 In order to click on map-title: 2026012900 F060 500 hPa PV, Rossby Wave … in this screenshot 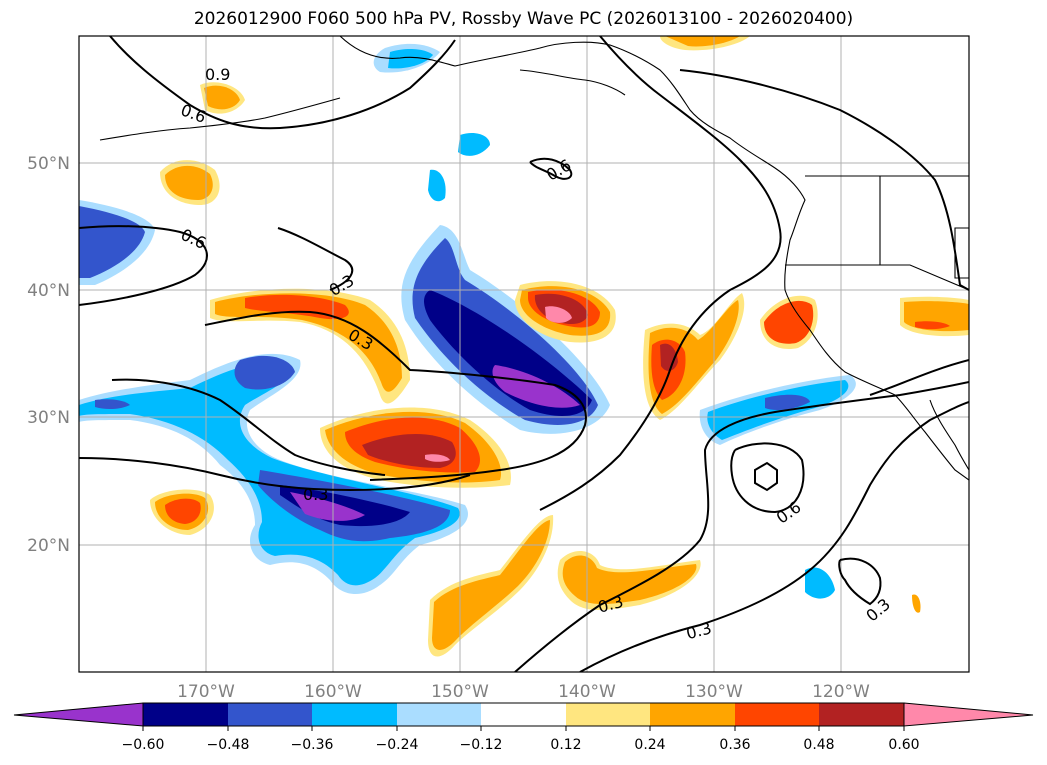, I will do `click(523, 19)`.